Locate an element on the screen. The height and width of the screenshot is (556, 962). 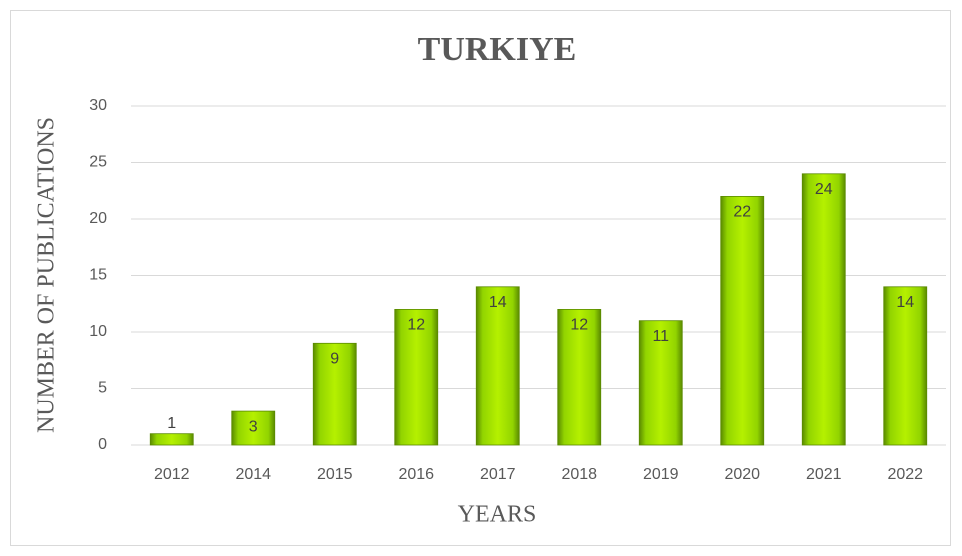
x-axis-label: YEARS is located at coordinates (497, 515).